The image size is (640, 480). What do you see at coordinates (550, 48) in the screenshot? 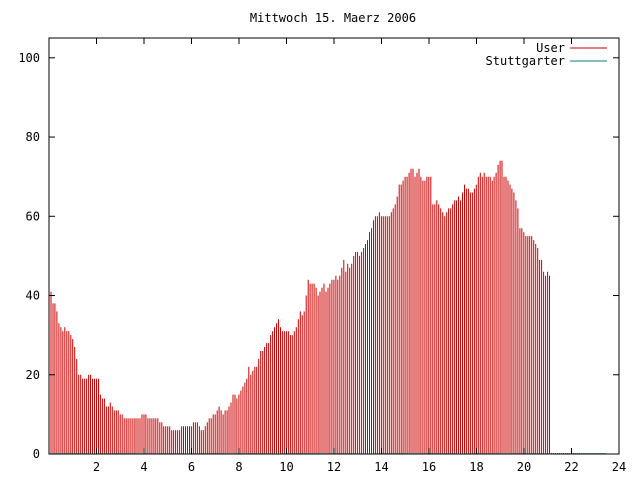
I see `legend-label-user: User` at bounding box center [550, 48].